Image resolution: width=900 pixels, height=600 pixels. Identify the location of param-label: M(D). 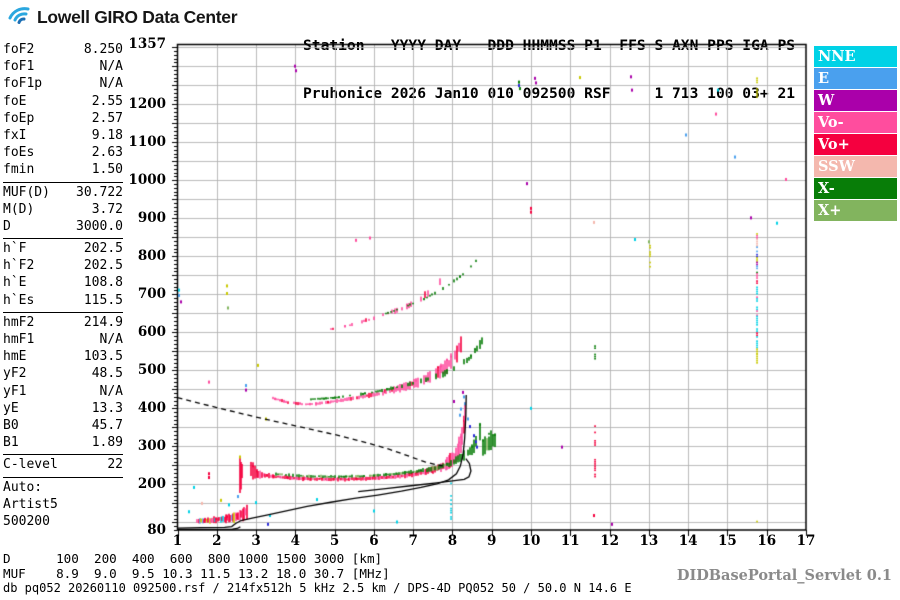
(19, 209).